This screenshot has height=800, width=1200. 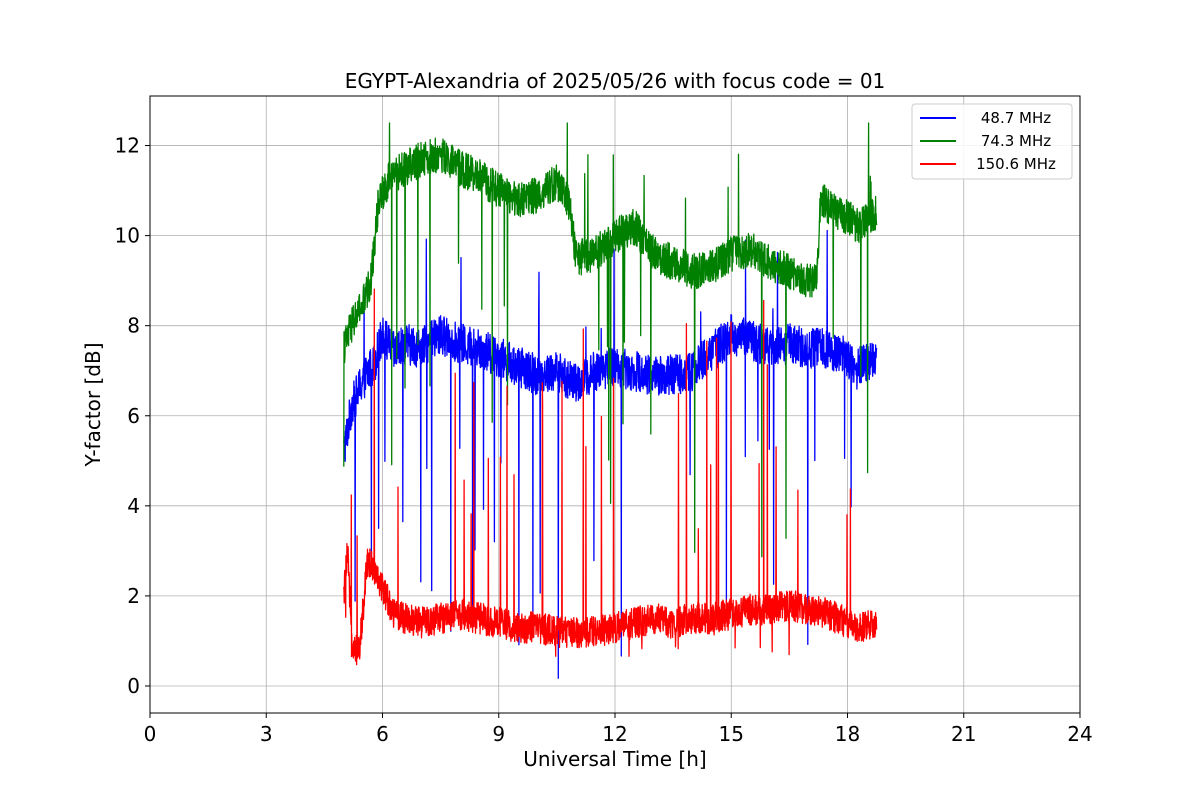 What do you see at coordinates (847, 734) in the screenshot?
I see `x-tick-label: 18` at bounding box center [847, 734].